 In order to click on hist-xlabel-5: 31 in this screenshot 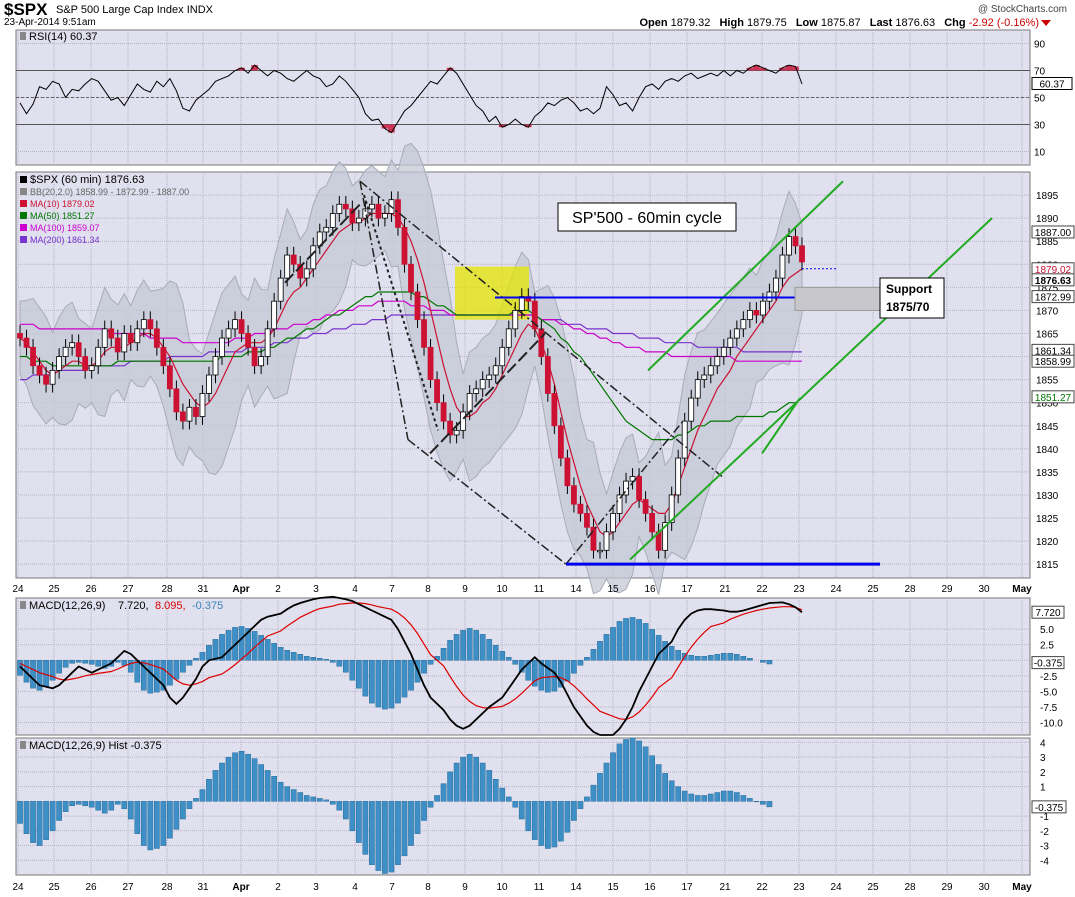, I will do `click(203, 887)`.